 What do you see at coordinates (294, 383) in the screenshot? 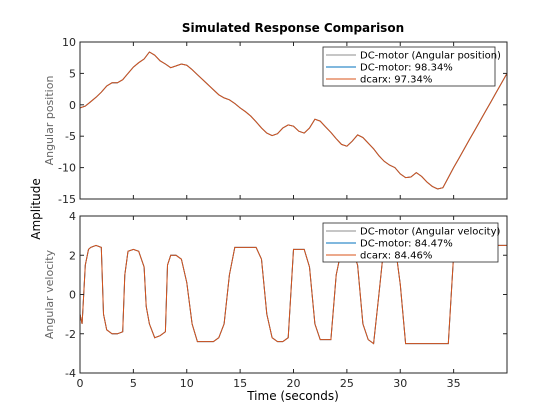
I see `x-tick-label: 20` at bounding box center [294, 383].